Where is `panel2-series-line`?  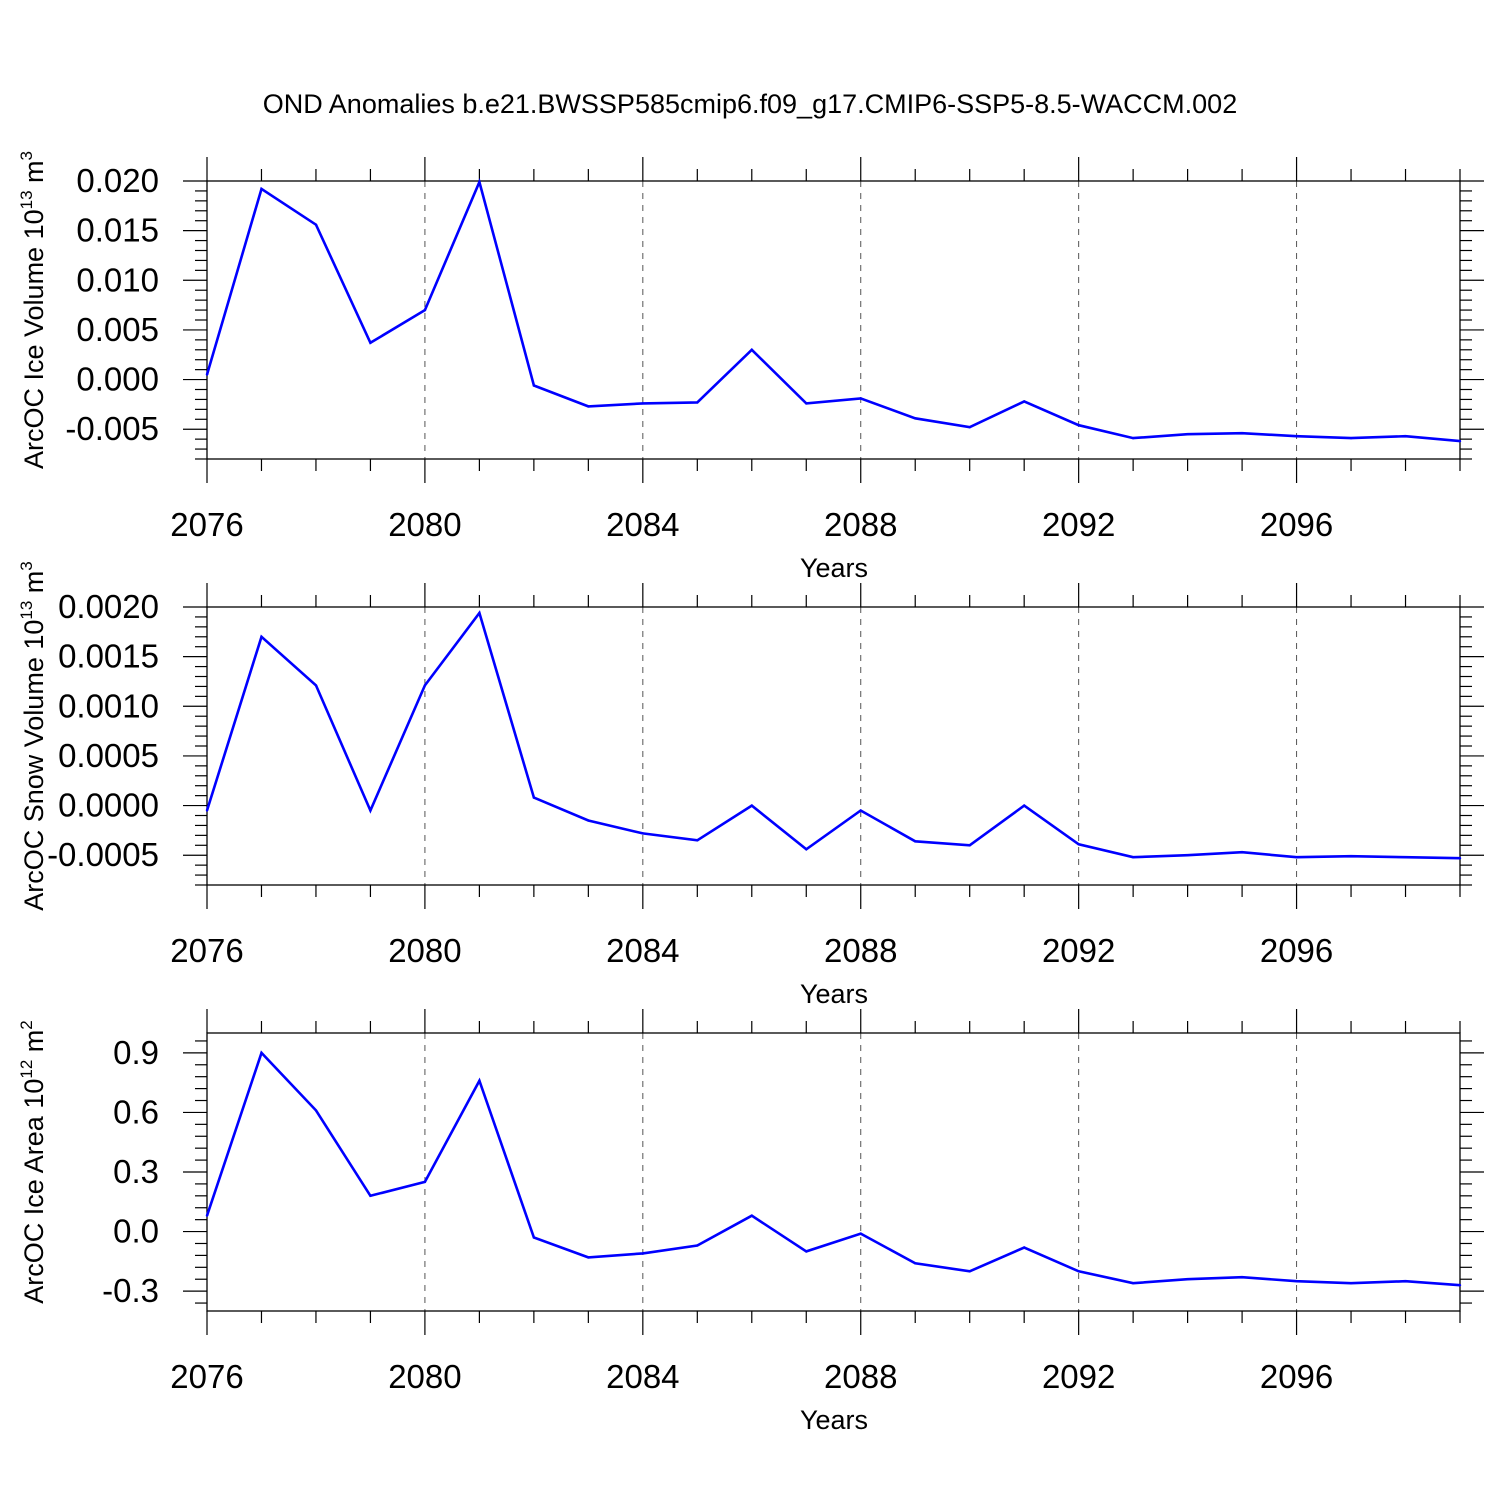
panel2-series-line is located at coordinates (833, 735).